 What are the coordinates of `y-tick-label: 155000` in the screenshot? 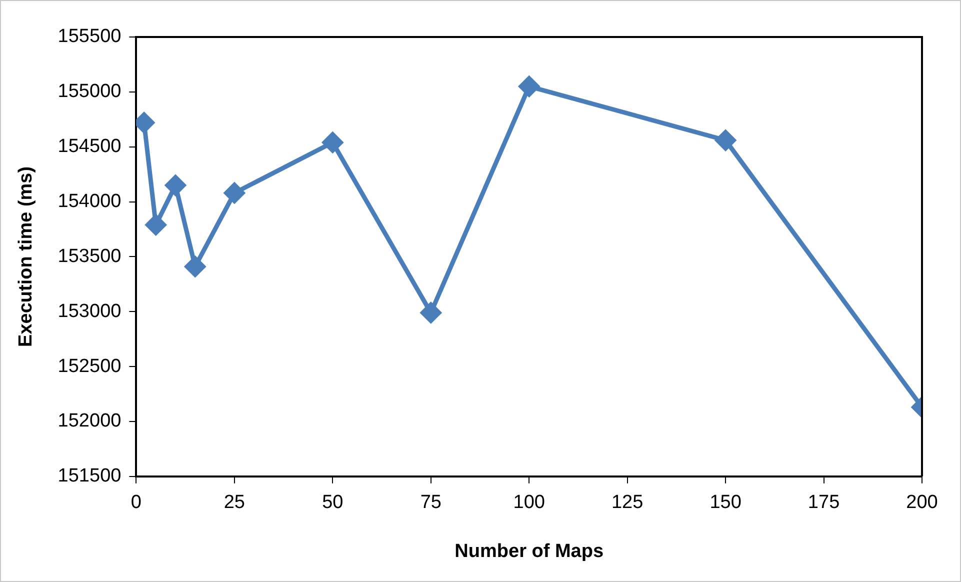 It's located at (90, 91).